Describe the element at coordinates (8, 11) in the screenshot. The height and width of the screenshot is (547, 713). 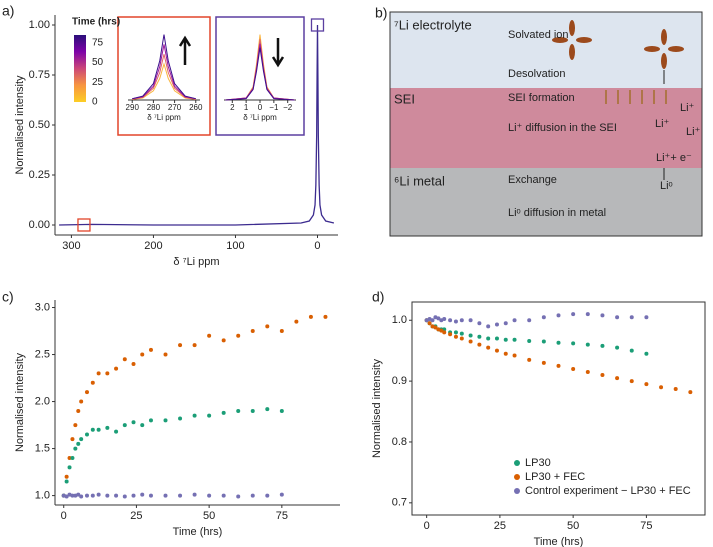
I see `panel-label: a)` at that location.